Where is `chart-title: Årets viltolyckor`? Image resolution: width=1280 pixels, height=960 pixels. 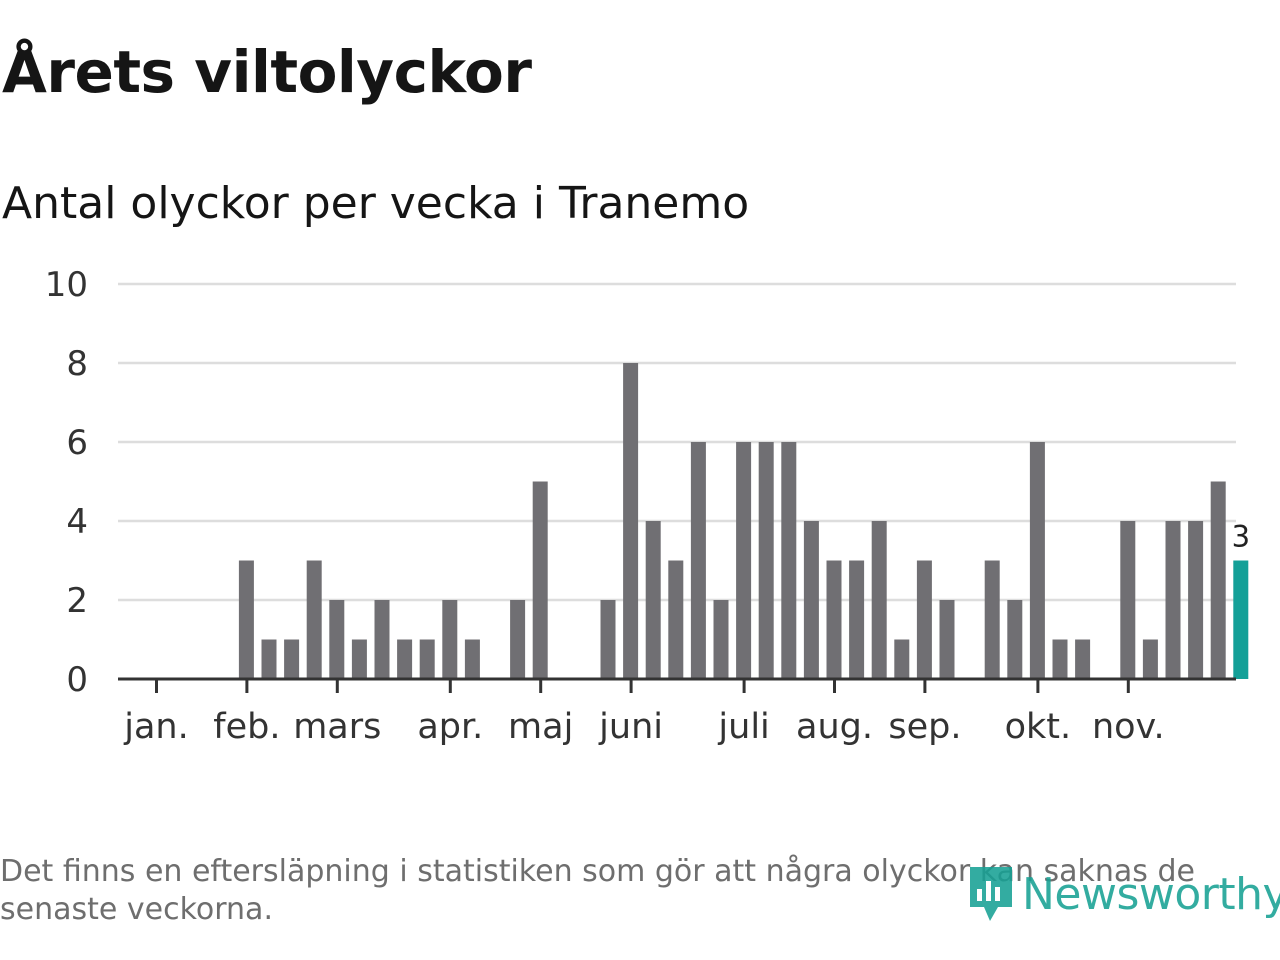 chart-title: Årets viltolyckor is located at coordinates (267, 72).